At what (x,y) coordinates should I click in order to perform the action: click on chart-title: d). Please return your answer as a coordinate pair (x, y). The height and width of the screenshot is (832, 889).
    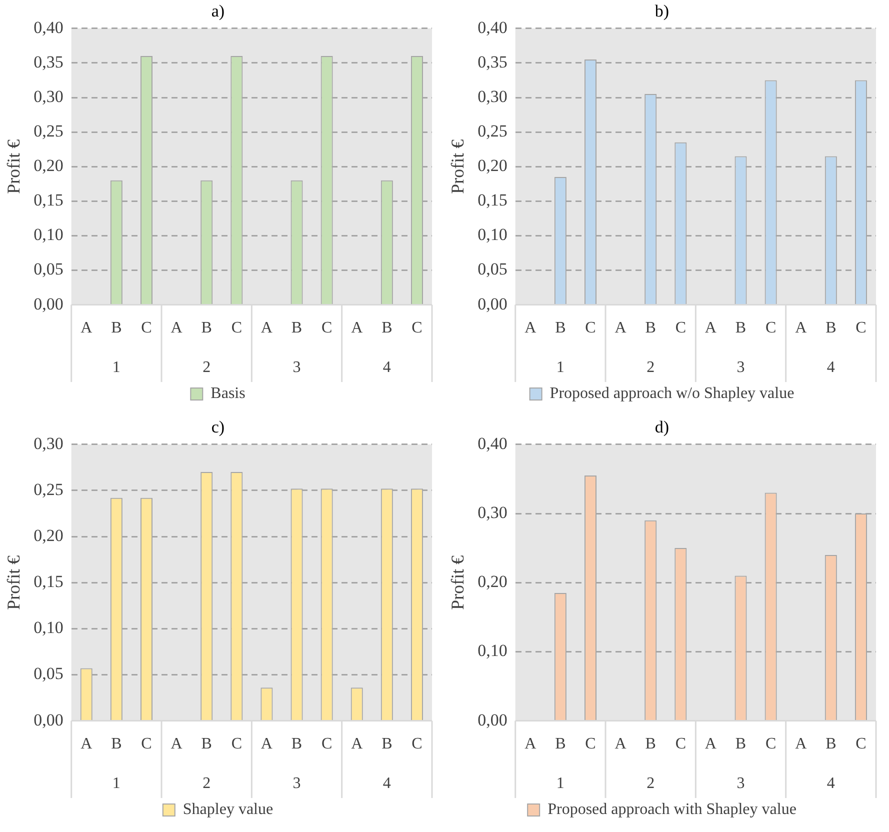
    Looking at the image, I should click on (662, 427).